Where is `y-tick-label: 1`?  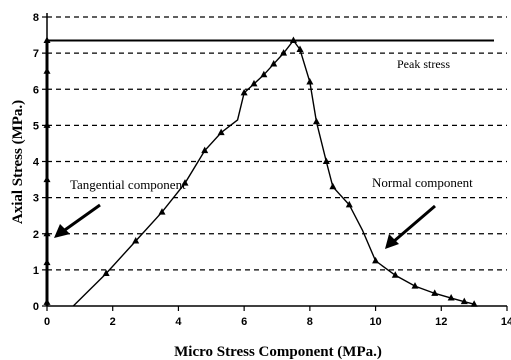
y-tick-label: 1 is located at coordinates (36, 271).